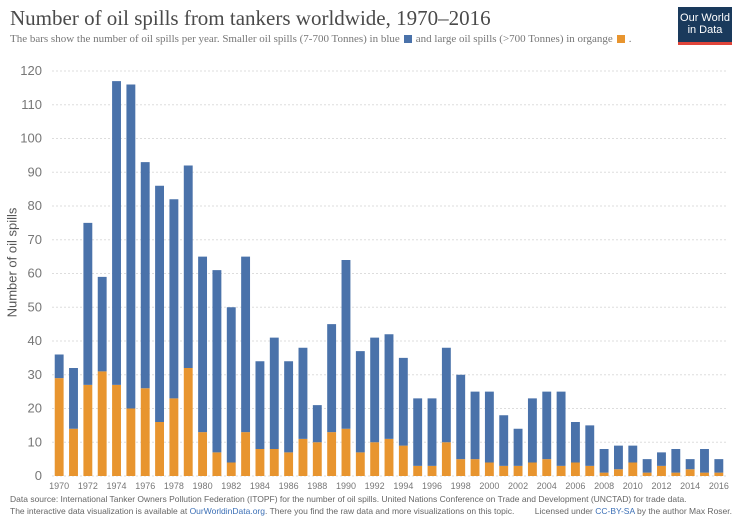  Describe the element at coordinates (661, 486) in the screenshot. I see `x-tick-label: 2012` at that location.